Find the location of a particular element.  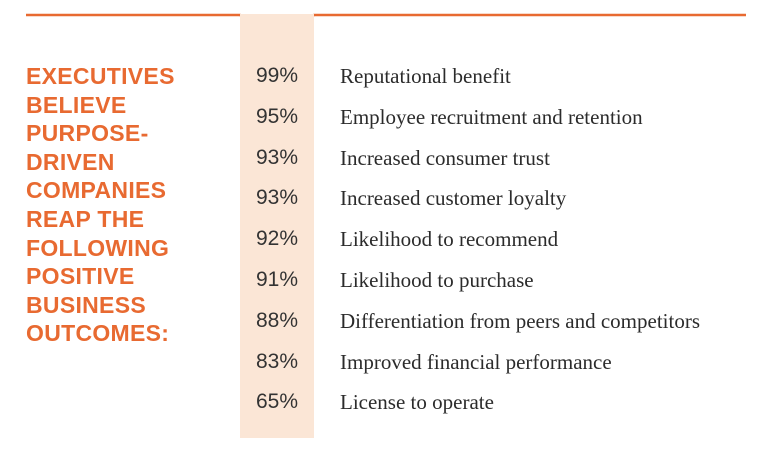

heading-line: BELIEVE is located at coordinates (76, 104).